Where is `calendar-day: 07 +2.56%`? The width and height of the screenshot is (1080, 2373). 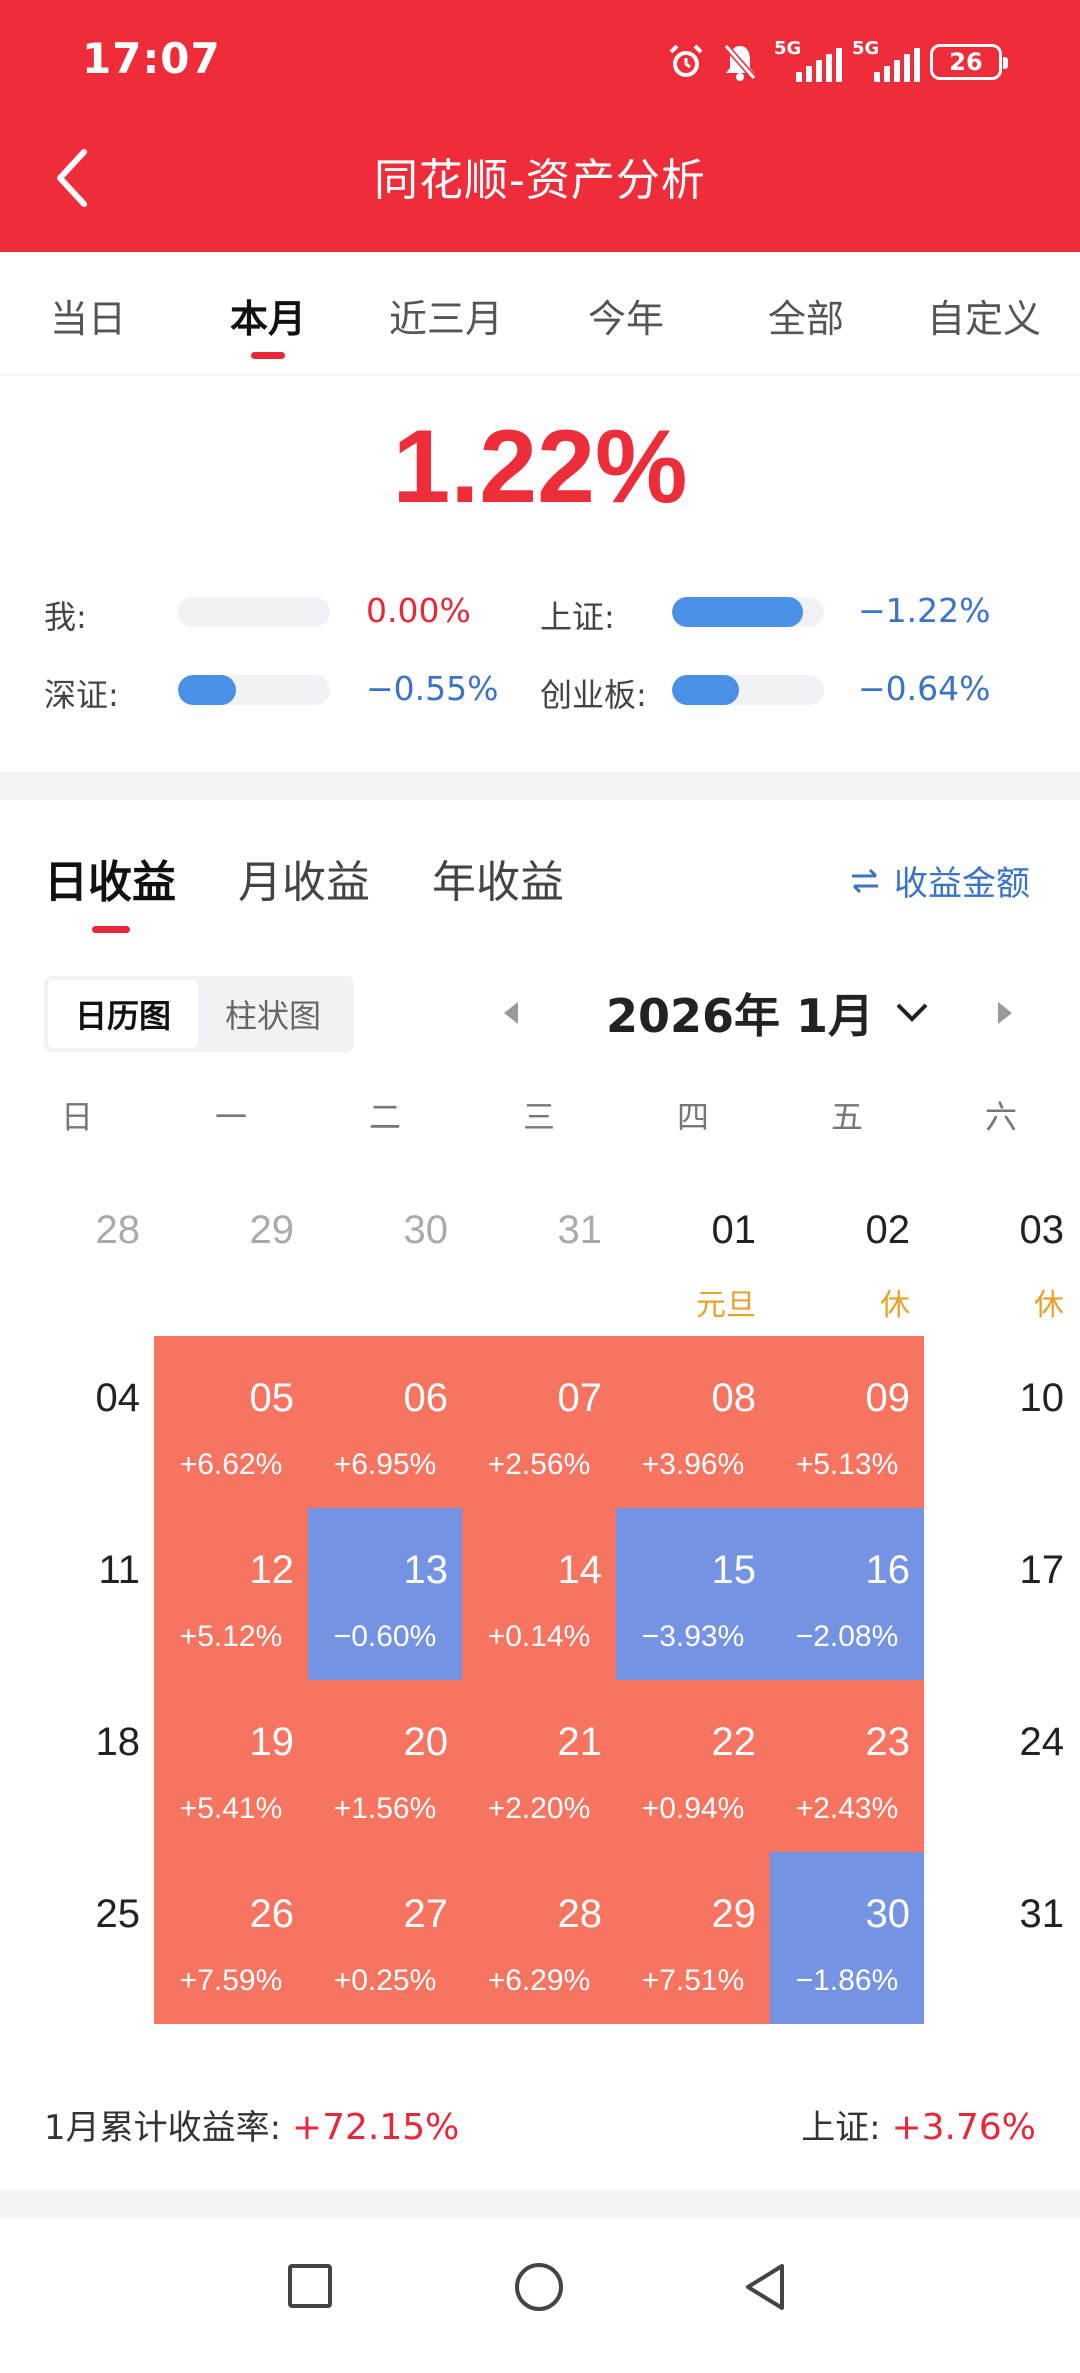 calendar-day: 07 +2.56% is located at coordinates (539, 1422).